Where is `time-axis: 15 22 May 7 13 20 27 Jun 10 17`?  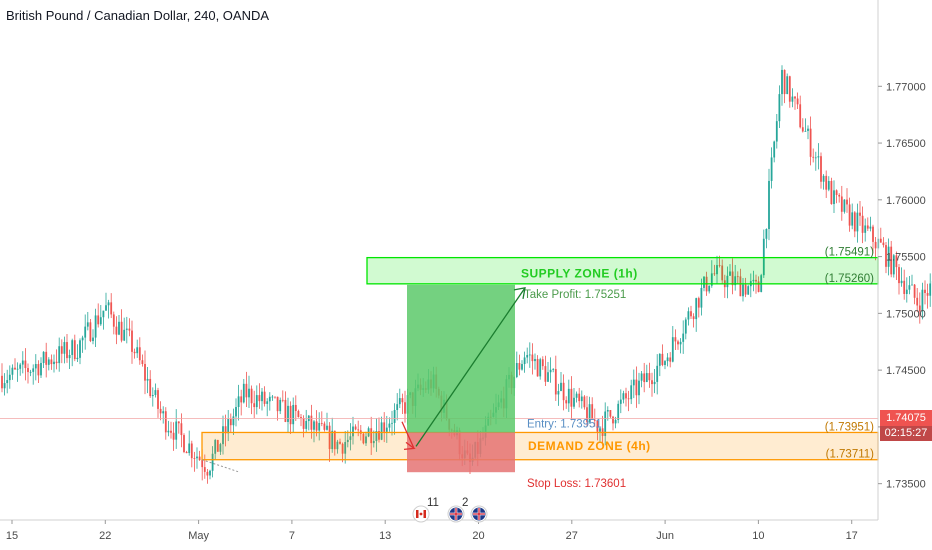
time-axis: 15 22 May 7 13 20 27 Jun 10 17 is located at coordinates (439, 530).